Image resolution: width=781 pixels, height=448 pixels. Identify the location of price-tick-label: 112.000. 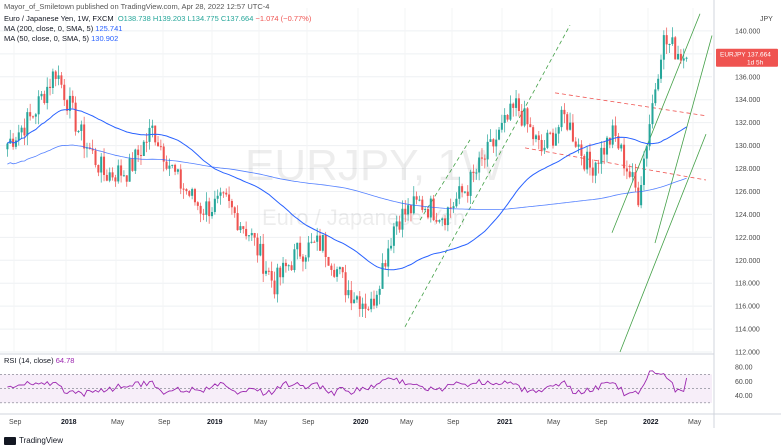
(747, 353).